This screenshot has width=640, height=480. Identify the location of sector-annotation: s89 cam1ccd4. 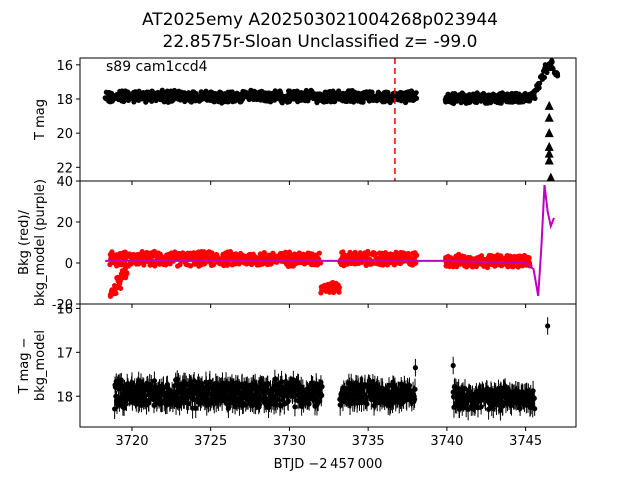
(157, 67).